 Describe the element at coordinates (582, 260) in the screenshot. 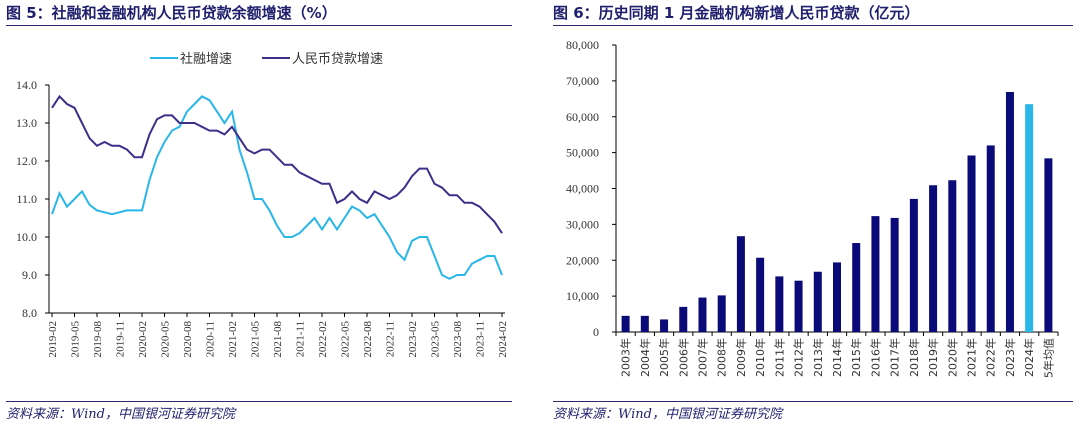

I see `y-tick-label: 20,000` at that location.